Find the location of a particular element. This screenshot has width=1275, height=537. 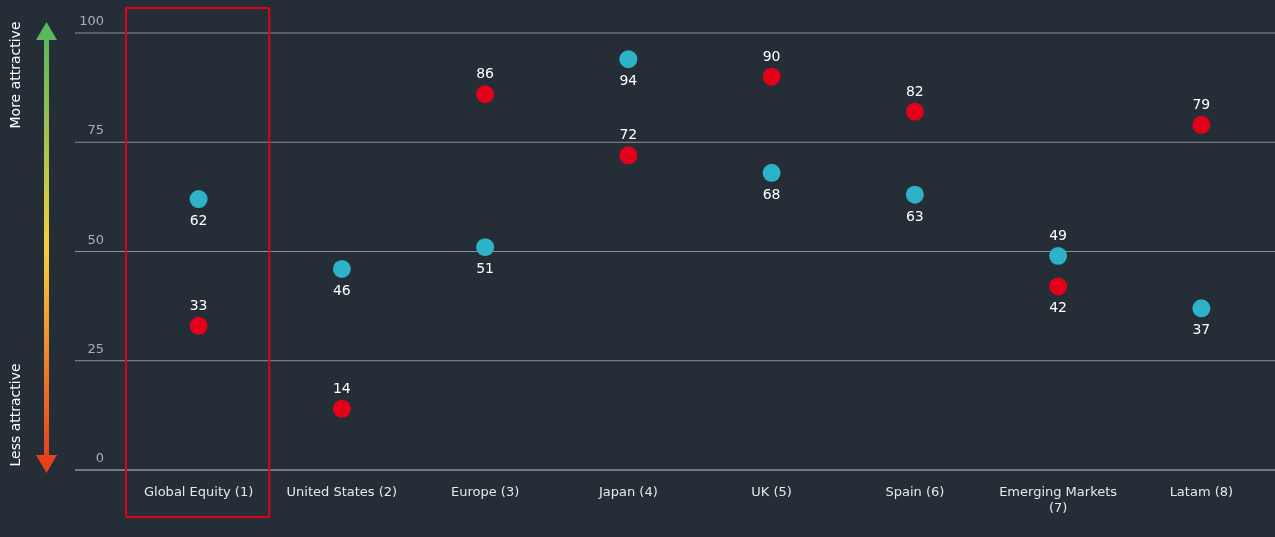

data-label: 79 is located at coordinates (1201, 103).